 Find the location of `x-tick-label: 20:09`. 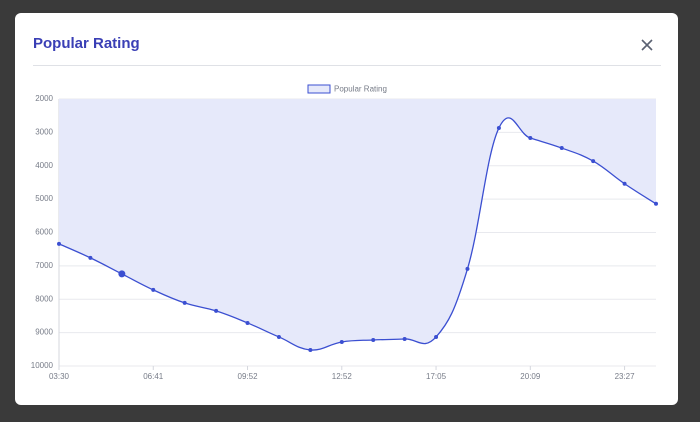

x-tick-label: 20:09 is located at coordinates (530, 376).